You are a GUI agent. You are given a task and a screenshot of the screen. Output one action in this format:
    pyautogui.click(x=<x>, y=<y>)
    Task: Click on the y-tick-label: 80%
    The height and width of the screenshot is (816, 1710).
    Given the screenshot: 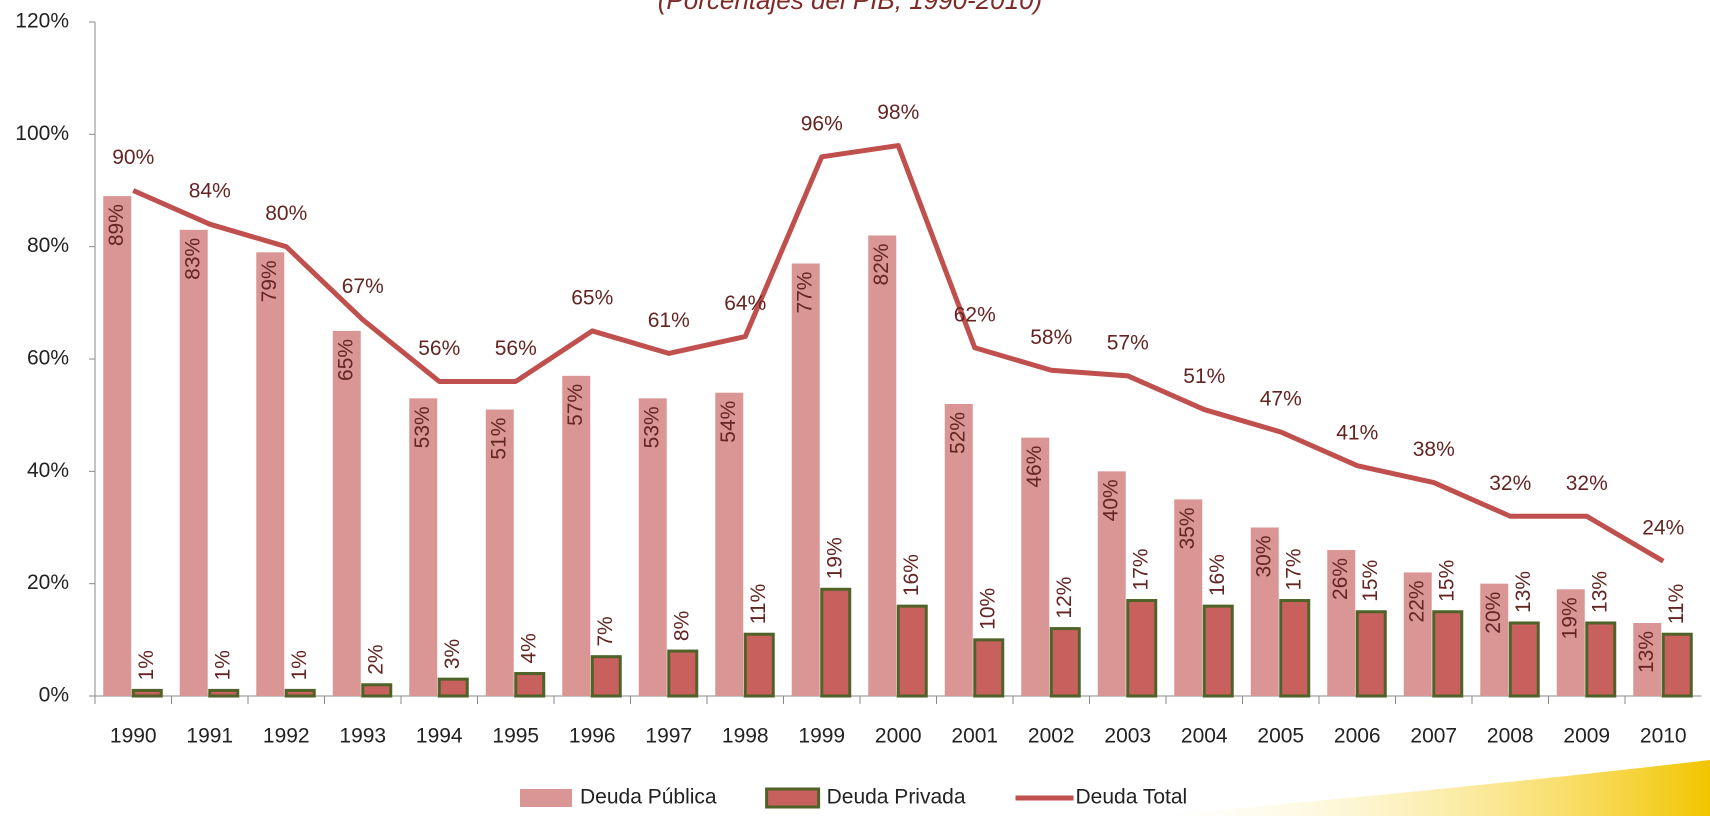 What is the action you would take?
    pyautogui.click(x=48, y=245)
    